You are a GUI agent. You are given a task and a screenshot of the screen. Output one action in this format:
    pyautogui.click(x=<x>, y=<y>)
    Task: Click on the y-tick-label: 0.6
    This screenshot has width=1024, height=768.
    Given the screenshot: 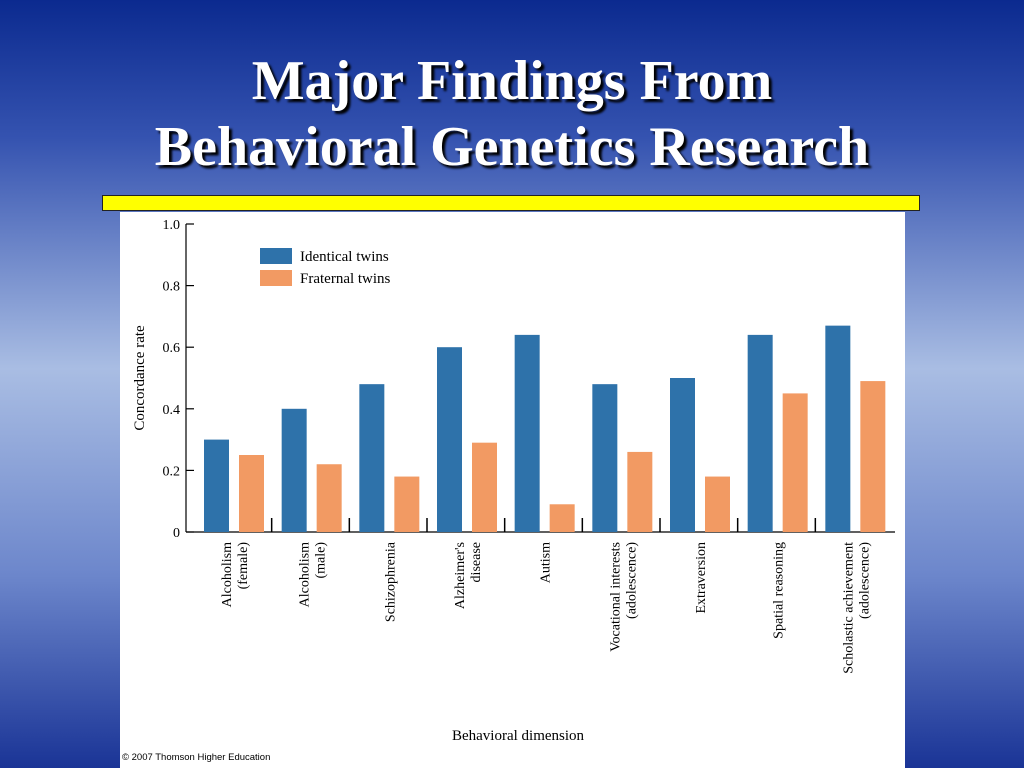 What is the action you would take?
    pyautogui.click(x=172, y=348)
    